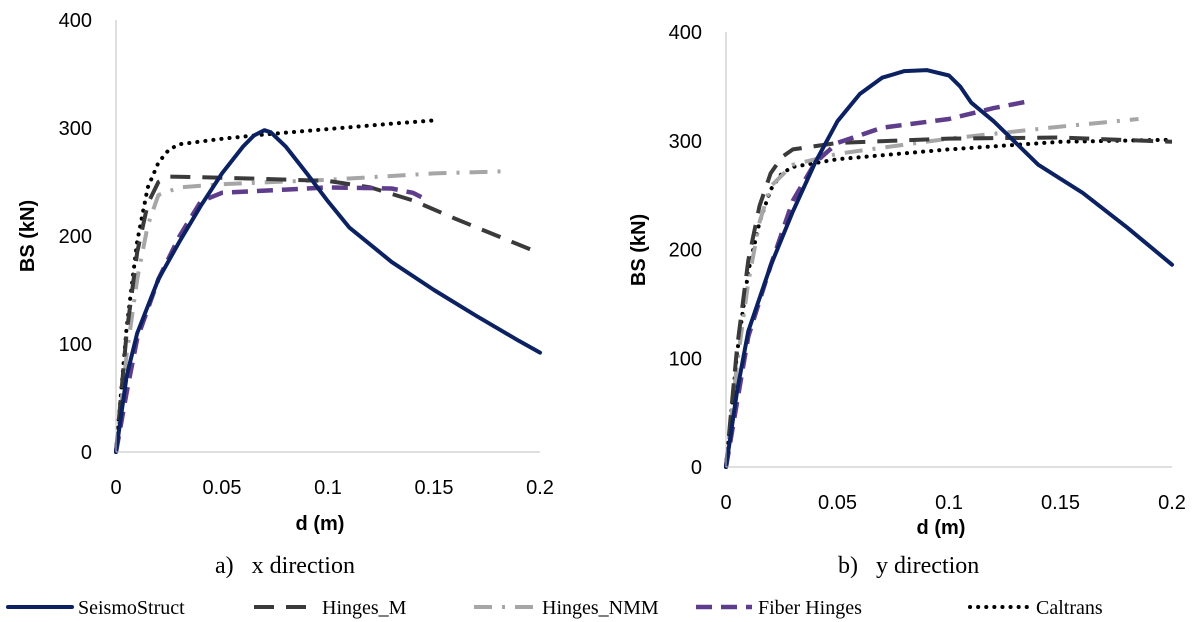 The width and height of the screenshot is (1196, 622). What do you see at coordinates (131, 608) in the screenshot?
I see `legend-label: SeismoStruct` at bounding box center [131, 608].